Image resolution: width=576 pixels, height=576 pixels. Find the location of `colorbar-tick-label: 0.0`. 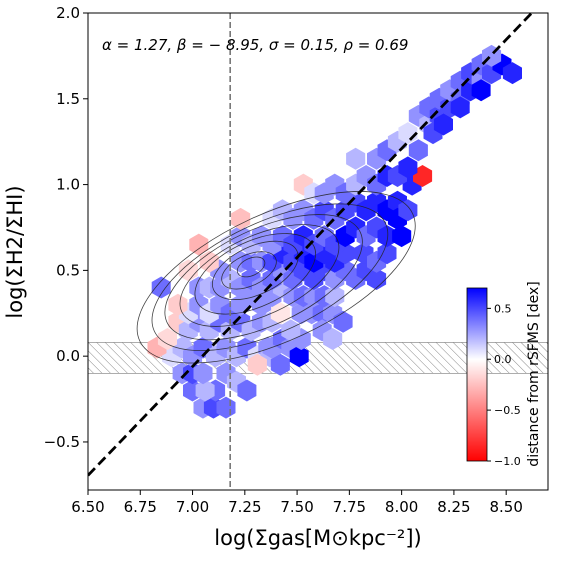

colorbar-tick-label: 0.0 is located at coordinates (503, 359).